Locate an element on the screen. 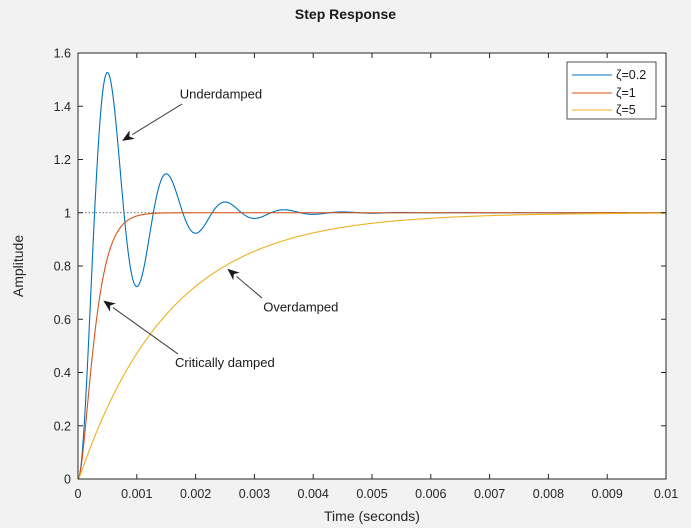  annotation-overdamped: Overdamped is located at coordinates (300, 306).